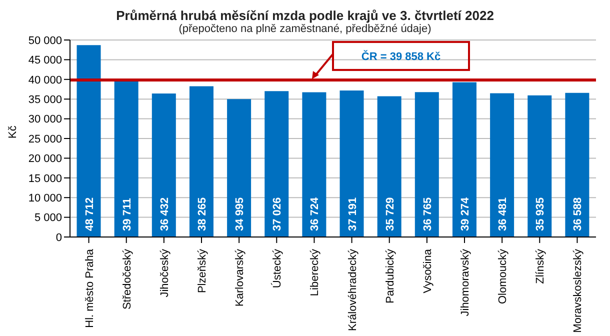 Image resolution: width=610 pixels, height=336 pixels. What do you see at coordinates (12, 131) in the screenshot?
I see `y-axis-title: Kč` at bounding box center [12, 131].